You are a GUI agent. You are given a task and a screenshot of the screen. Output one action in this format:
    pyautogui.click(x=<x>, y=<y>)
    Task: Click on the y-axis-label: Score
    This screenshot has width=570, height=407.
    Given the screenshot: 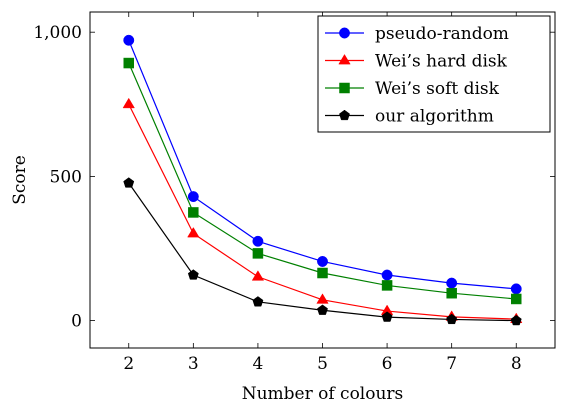 What is the action you would take?
    pyautogui.click(x=20, y=180)
    